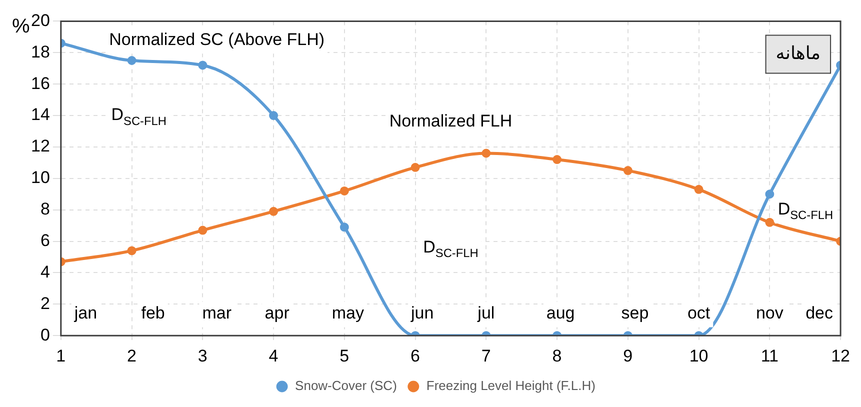  Describe the element at coordinates (45, 240) in the screenshot. I see `y-tick-label: 6` at that location.